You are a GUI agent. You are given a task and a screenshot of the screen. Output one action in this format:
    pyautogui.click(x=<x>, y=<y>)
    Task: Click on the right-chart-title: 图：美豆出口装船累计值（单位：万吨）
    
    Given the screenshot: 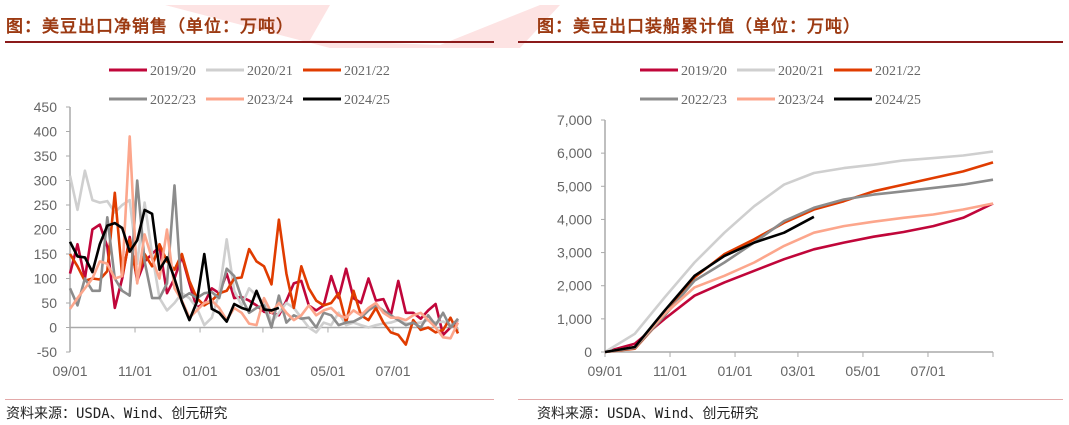 What is the action you would take?
    pyautogui.click(x=699, y=27)
    